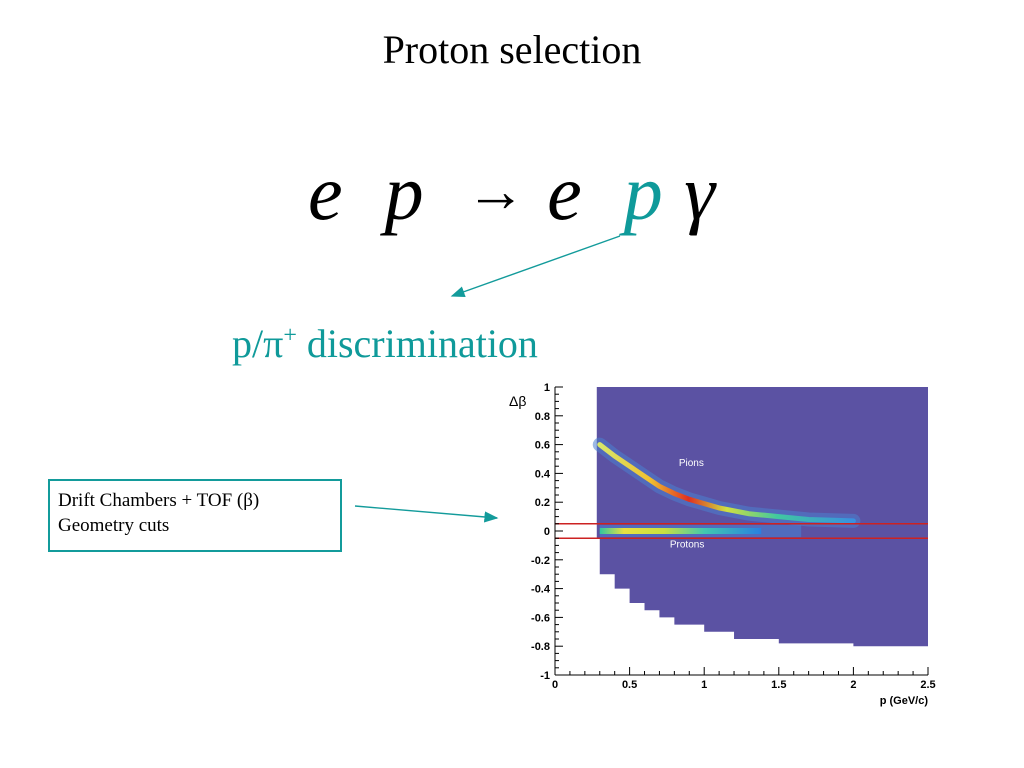 This screenshot has height=768, width=1024. Describe the element at coordinates (629, 685) in the screenshot. I see `x-tick-label: 0.5` at that location.